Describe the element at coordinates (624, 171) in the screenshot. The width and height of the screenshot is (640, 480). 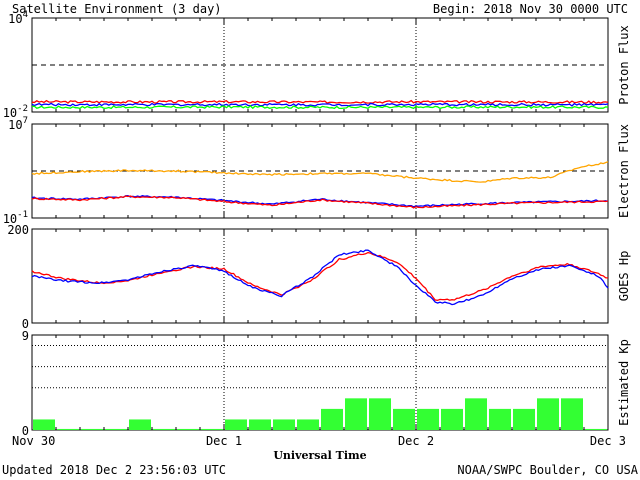
I see `electron-flux-ylabel: Electron Flux` at that location.